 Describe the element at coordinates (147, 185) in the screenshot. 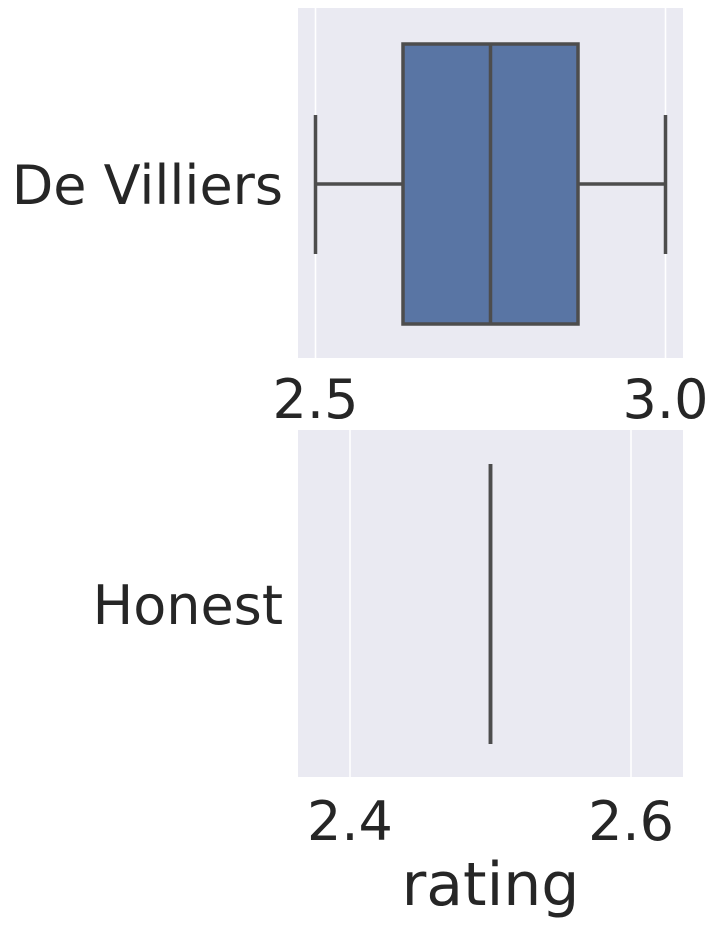

I see `category-label: De Villiers` at that location.